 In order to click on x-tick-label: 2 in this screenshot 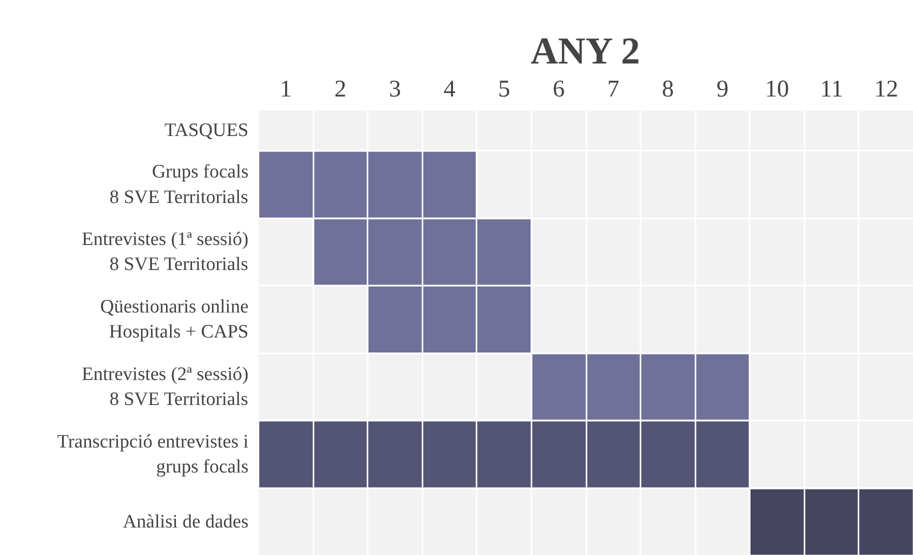, I will do `click(340, 89)`.